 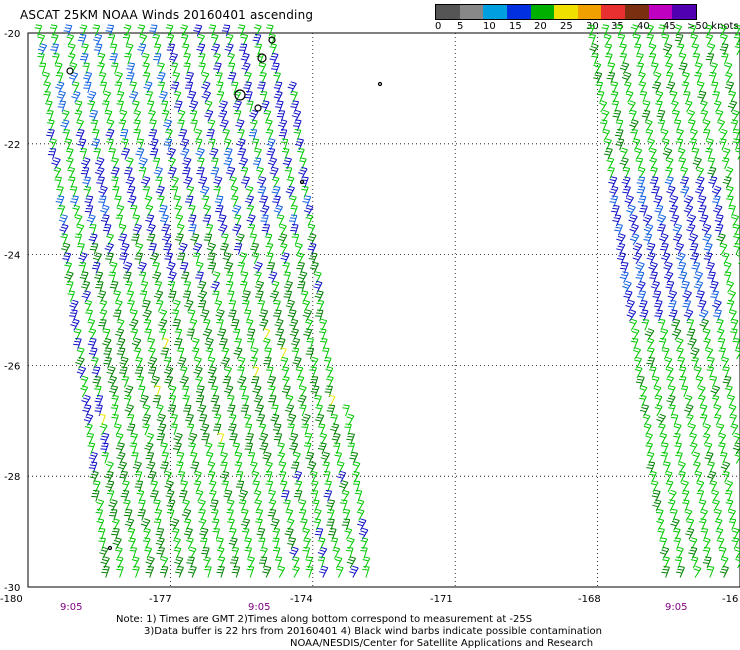 I want to click on latitude-label: -30, so click(x=12, y=588).